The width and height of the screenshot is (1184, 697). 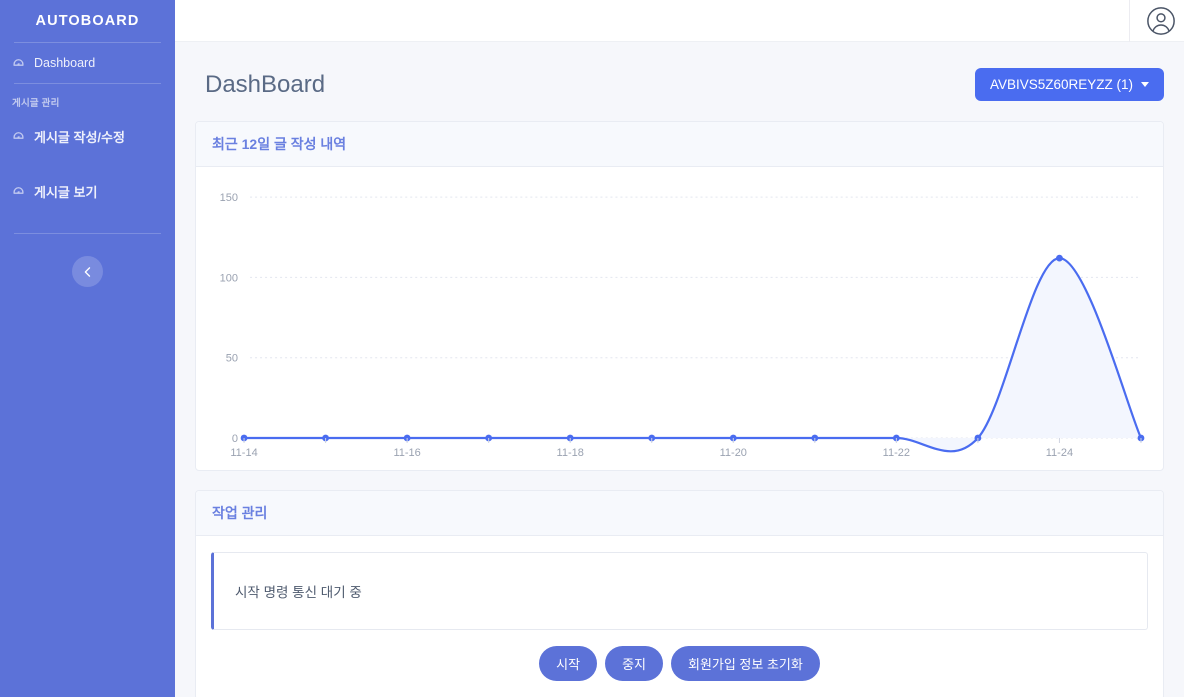 What do you see at coordinates (235, 439) in the screenshot?
I see `svg-text: 0` at bounding box center [235, 439].